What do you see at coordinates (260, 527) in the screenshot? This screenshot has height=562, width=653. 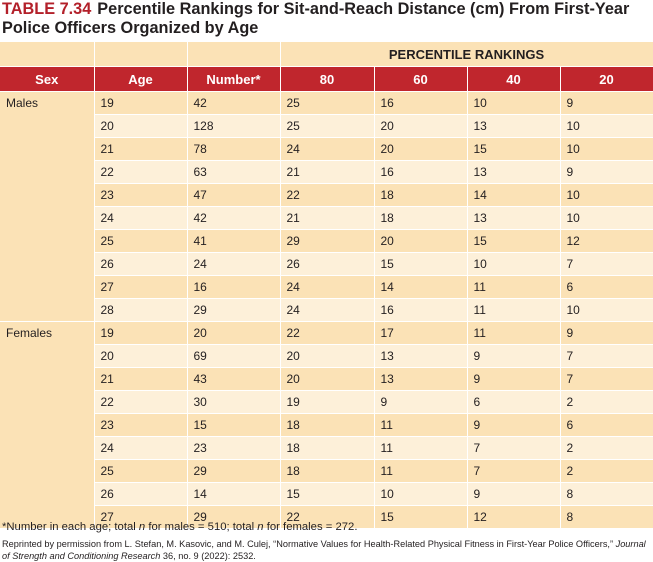 I see `footnote-n: n` at bounding box center [260, 527].